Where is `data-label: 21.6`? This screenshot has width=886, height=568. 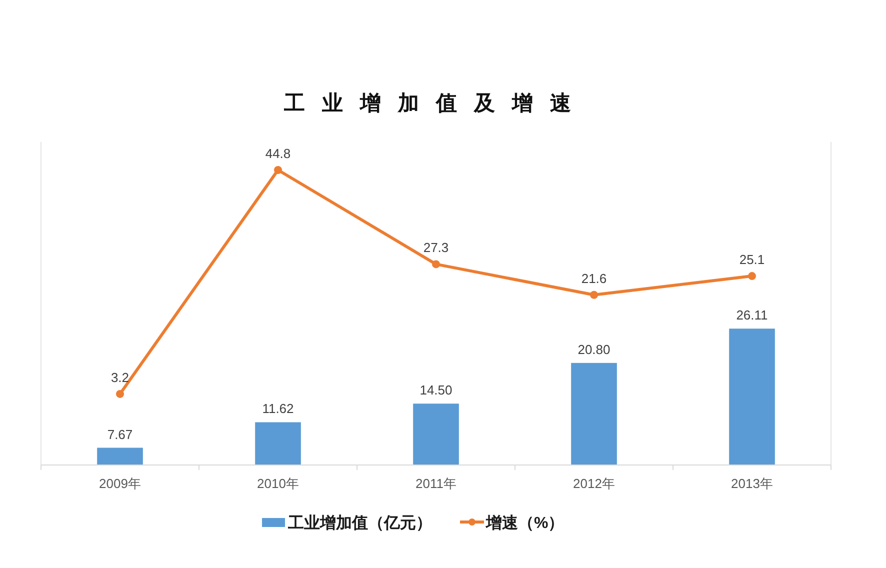
data-label: 21.6 is located at coordinates (594, 278).